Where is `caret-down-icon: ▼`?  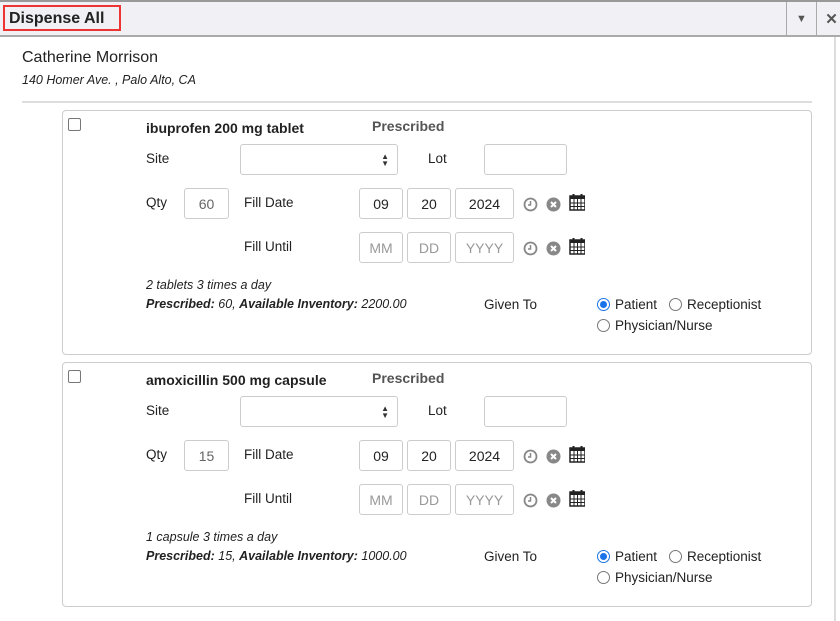 caret-down-icon: ▼ is located at coordinates (801, 18).